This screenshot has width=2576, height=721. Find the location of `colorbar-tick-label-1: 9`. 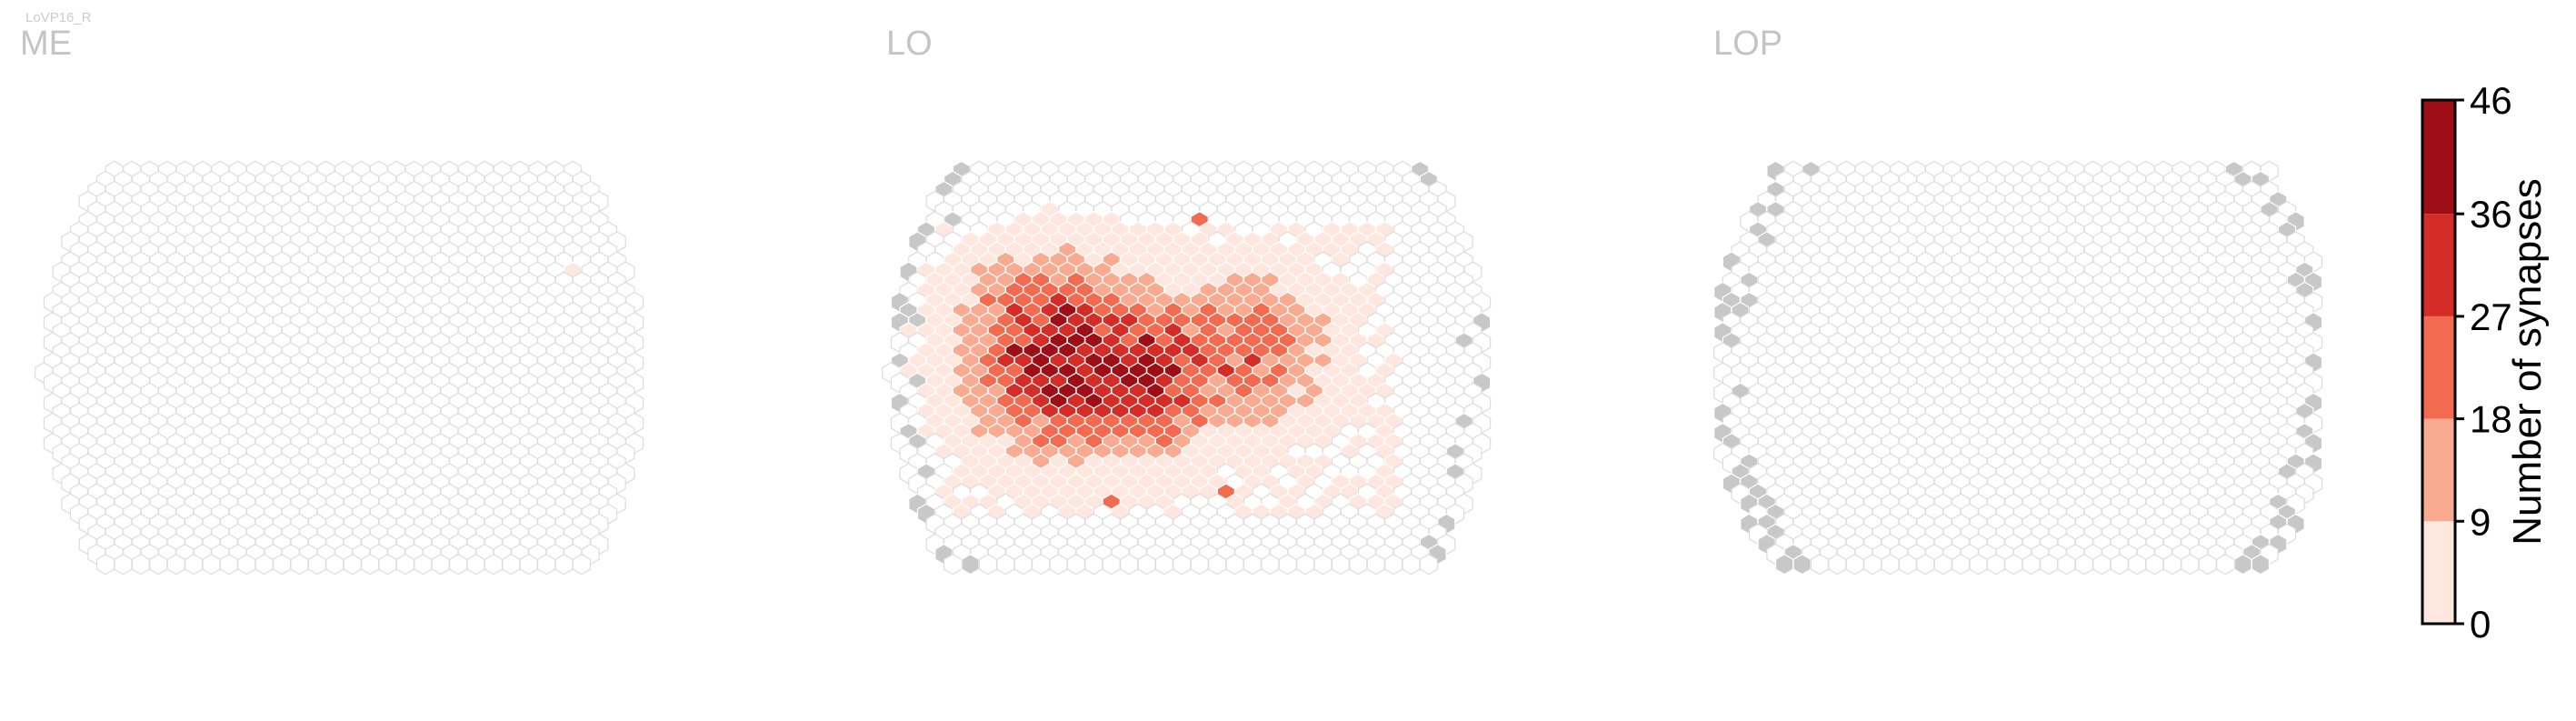

colorbar-tick-label-1: 9 is located at coordinates (2480, 521).